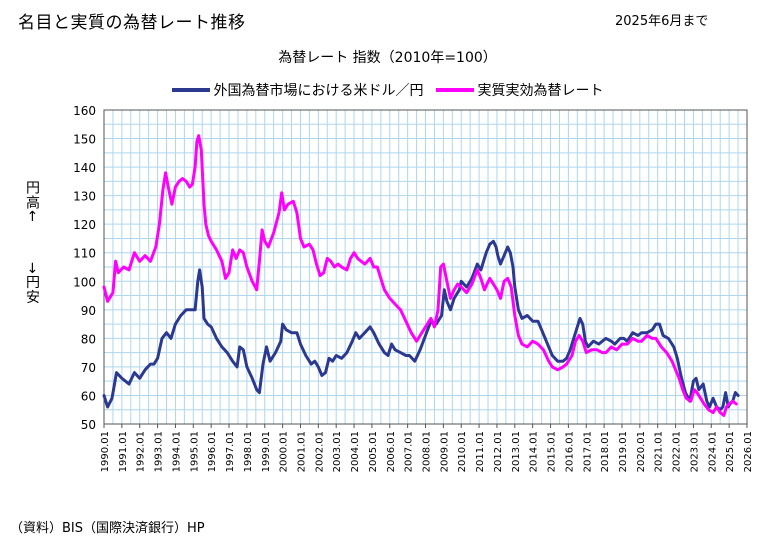 Image resolution: width=775 pixels, height=549 pixels. What do you see at coordinates (32, 201) in the screenshot?
I see `yaxis-label-yen-strong: 円高←` at bounding box center [32, 201].